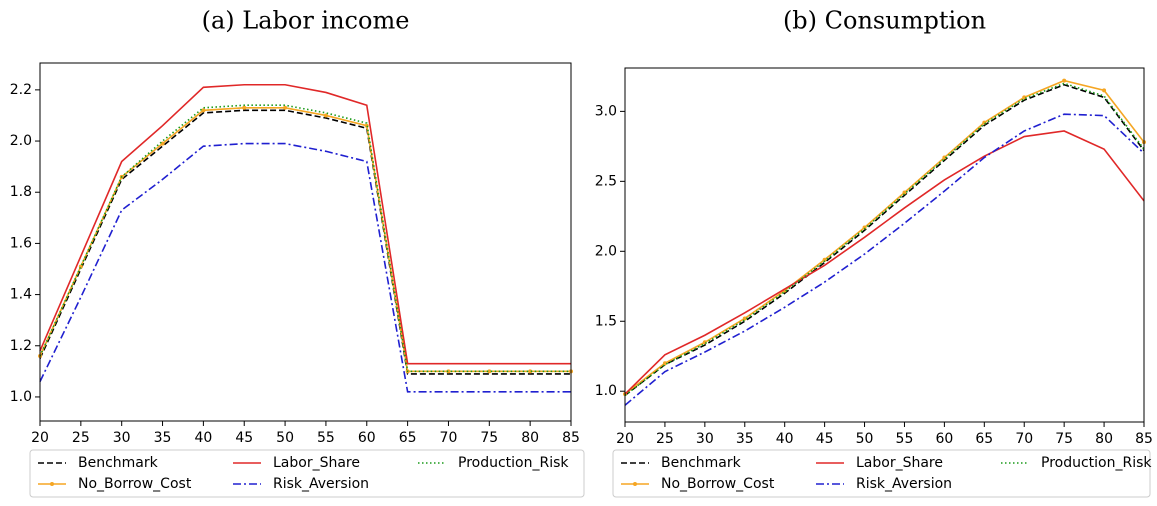 This screenshot has width=1157, height=506. What do you see at coordinates (21, 90) in the screenshot?
I see `y-tick-label: 2.2` at bounding box center [21, 90].